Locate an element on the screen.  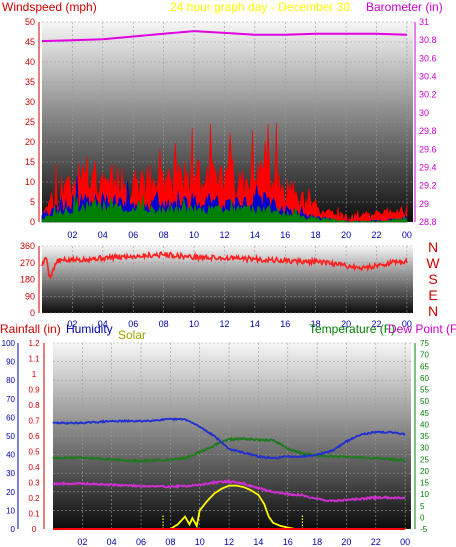
temperature-tick-label: 65 is located at coordinates (424, 366).